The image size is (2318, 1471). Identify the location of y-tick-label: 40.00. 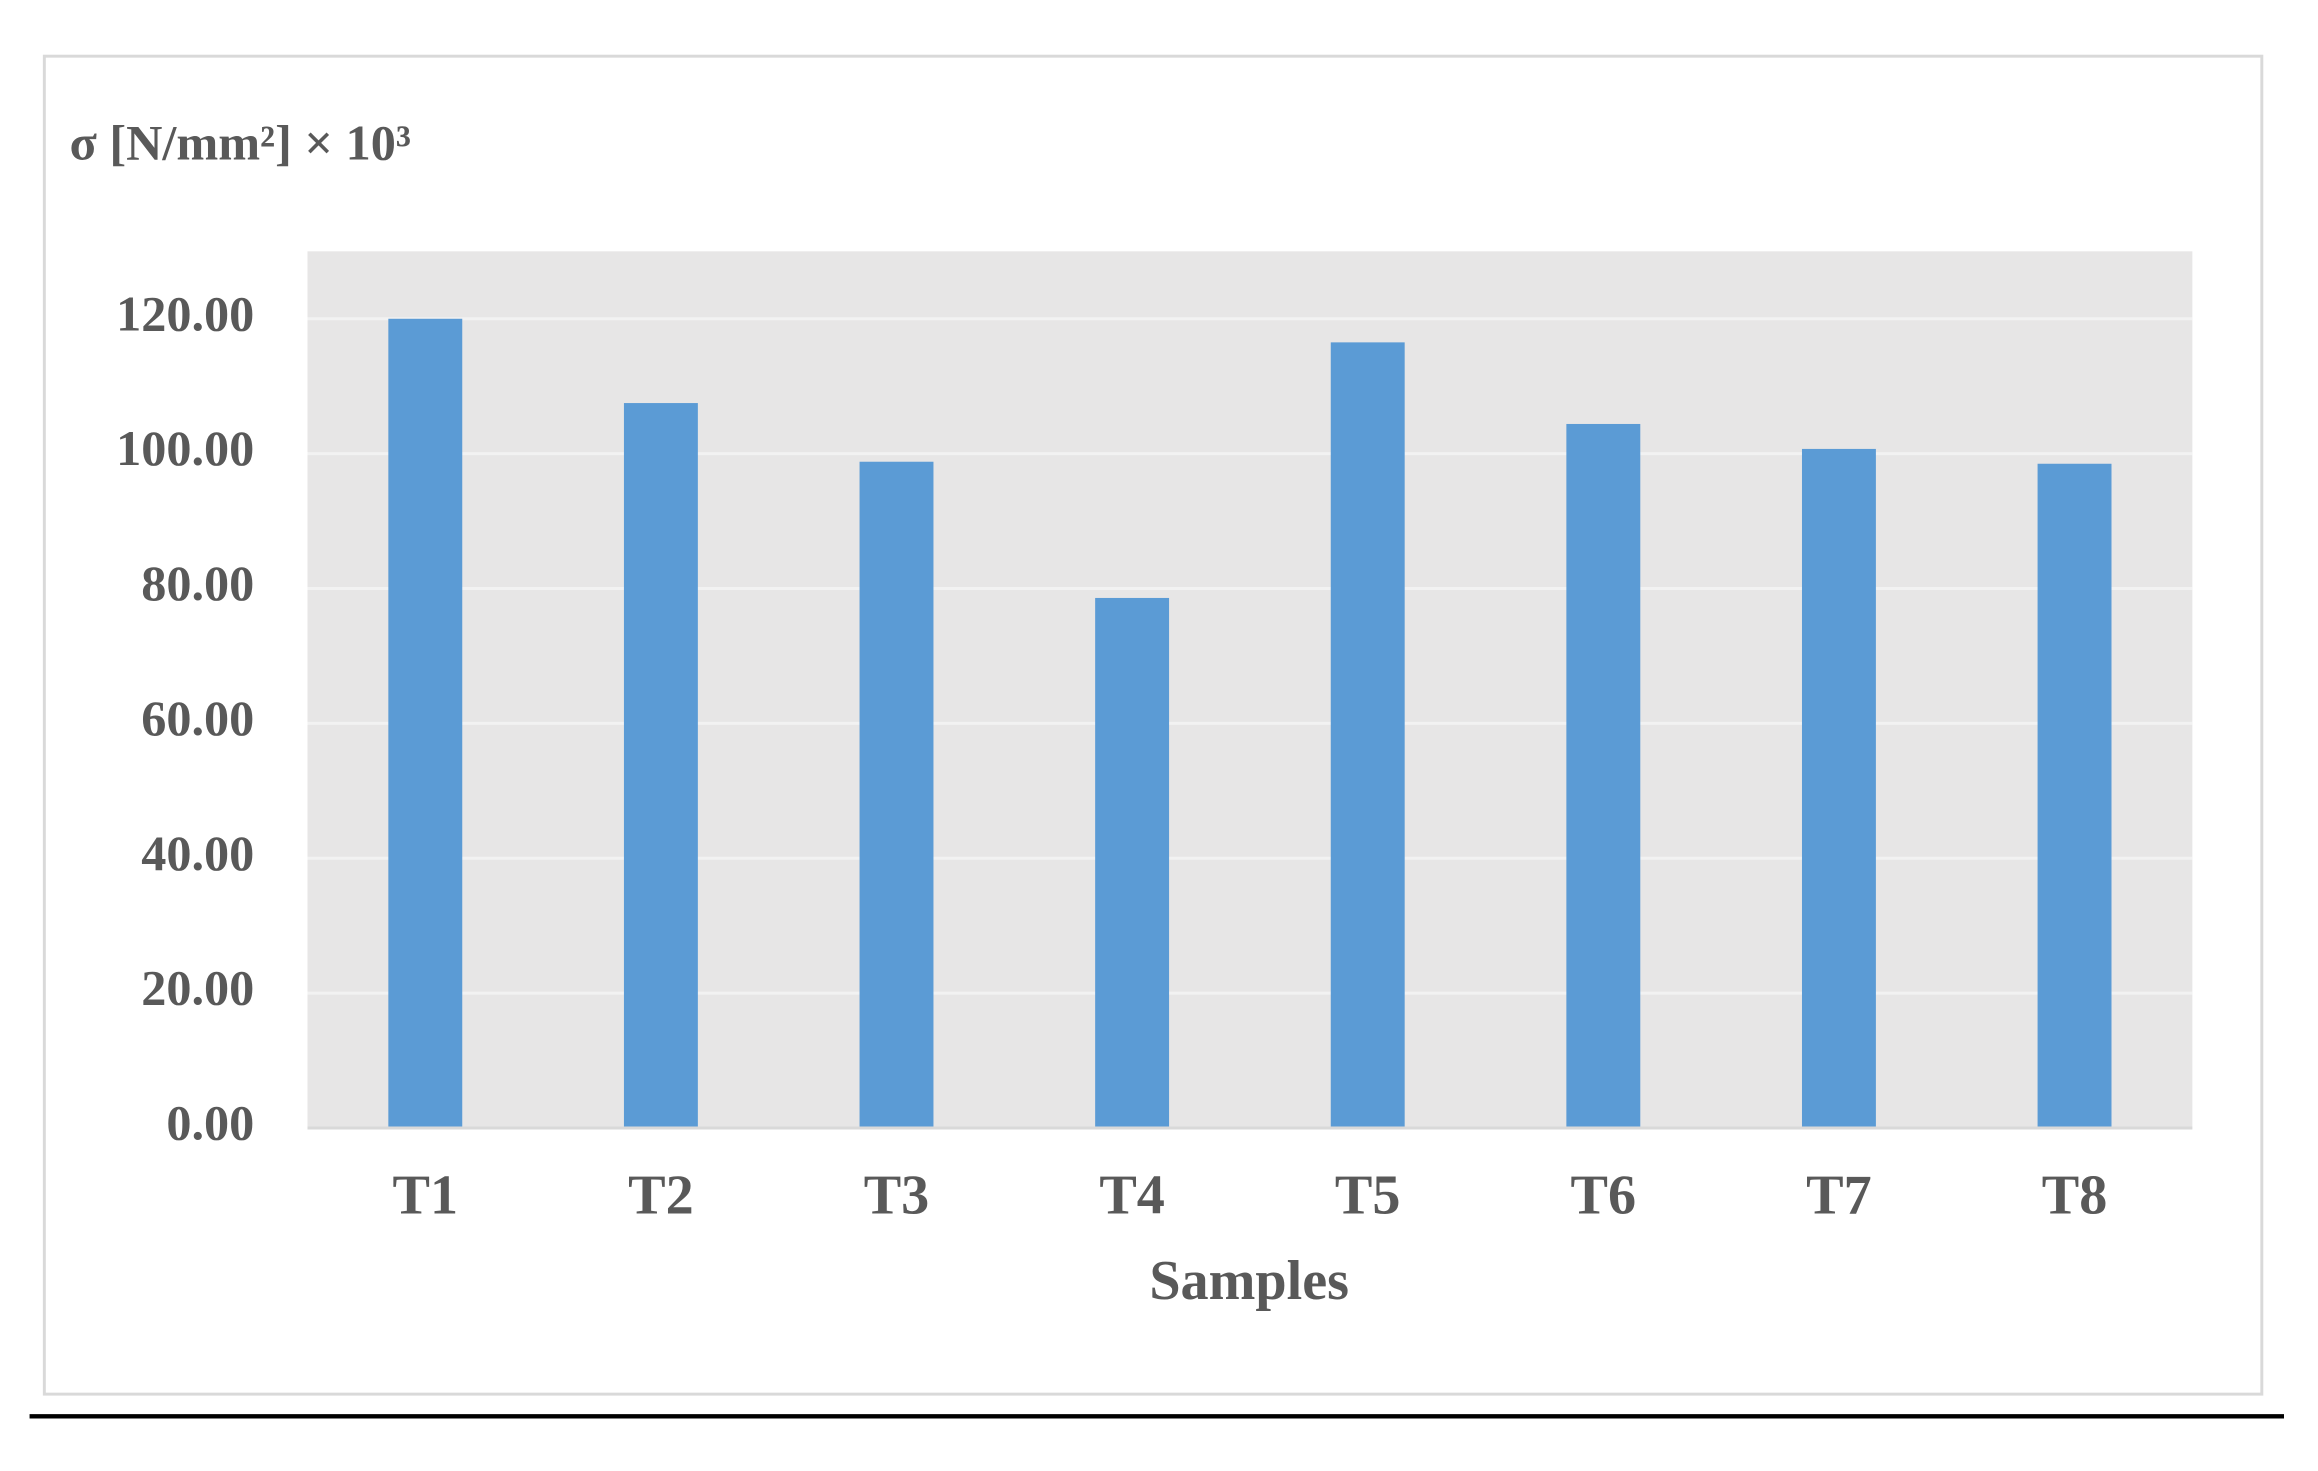
(197, 853).